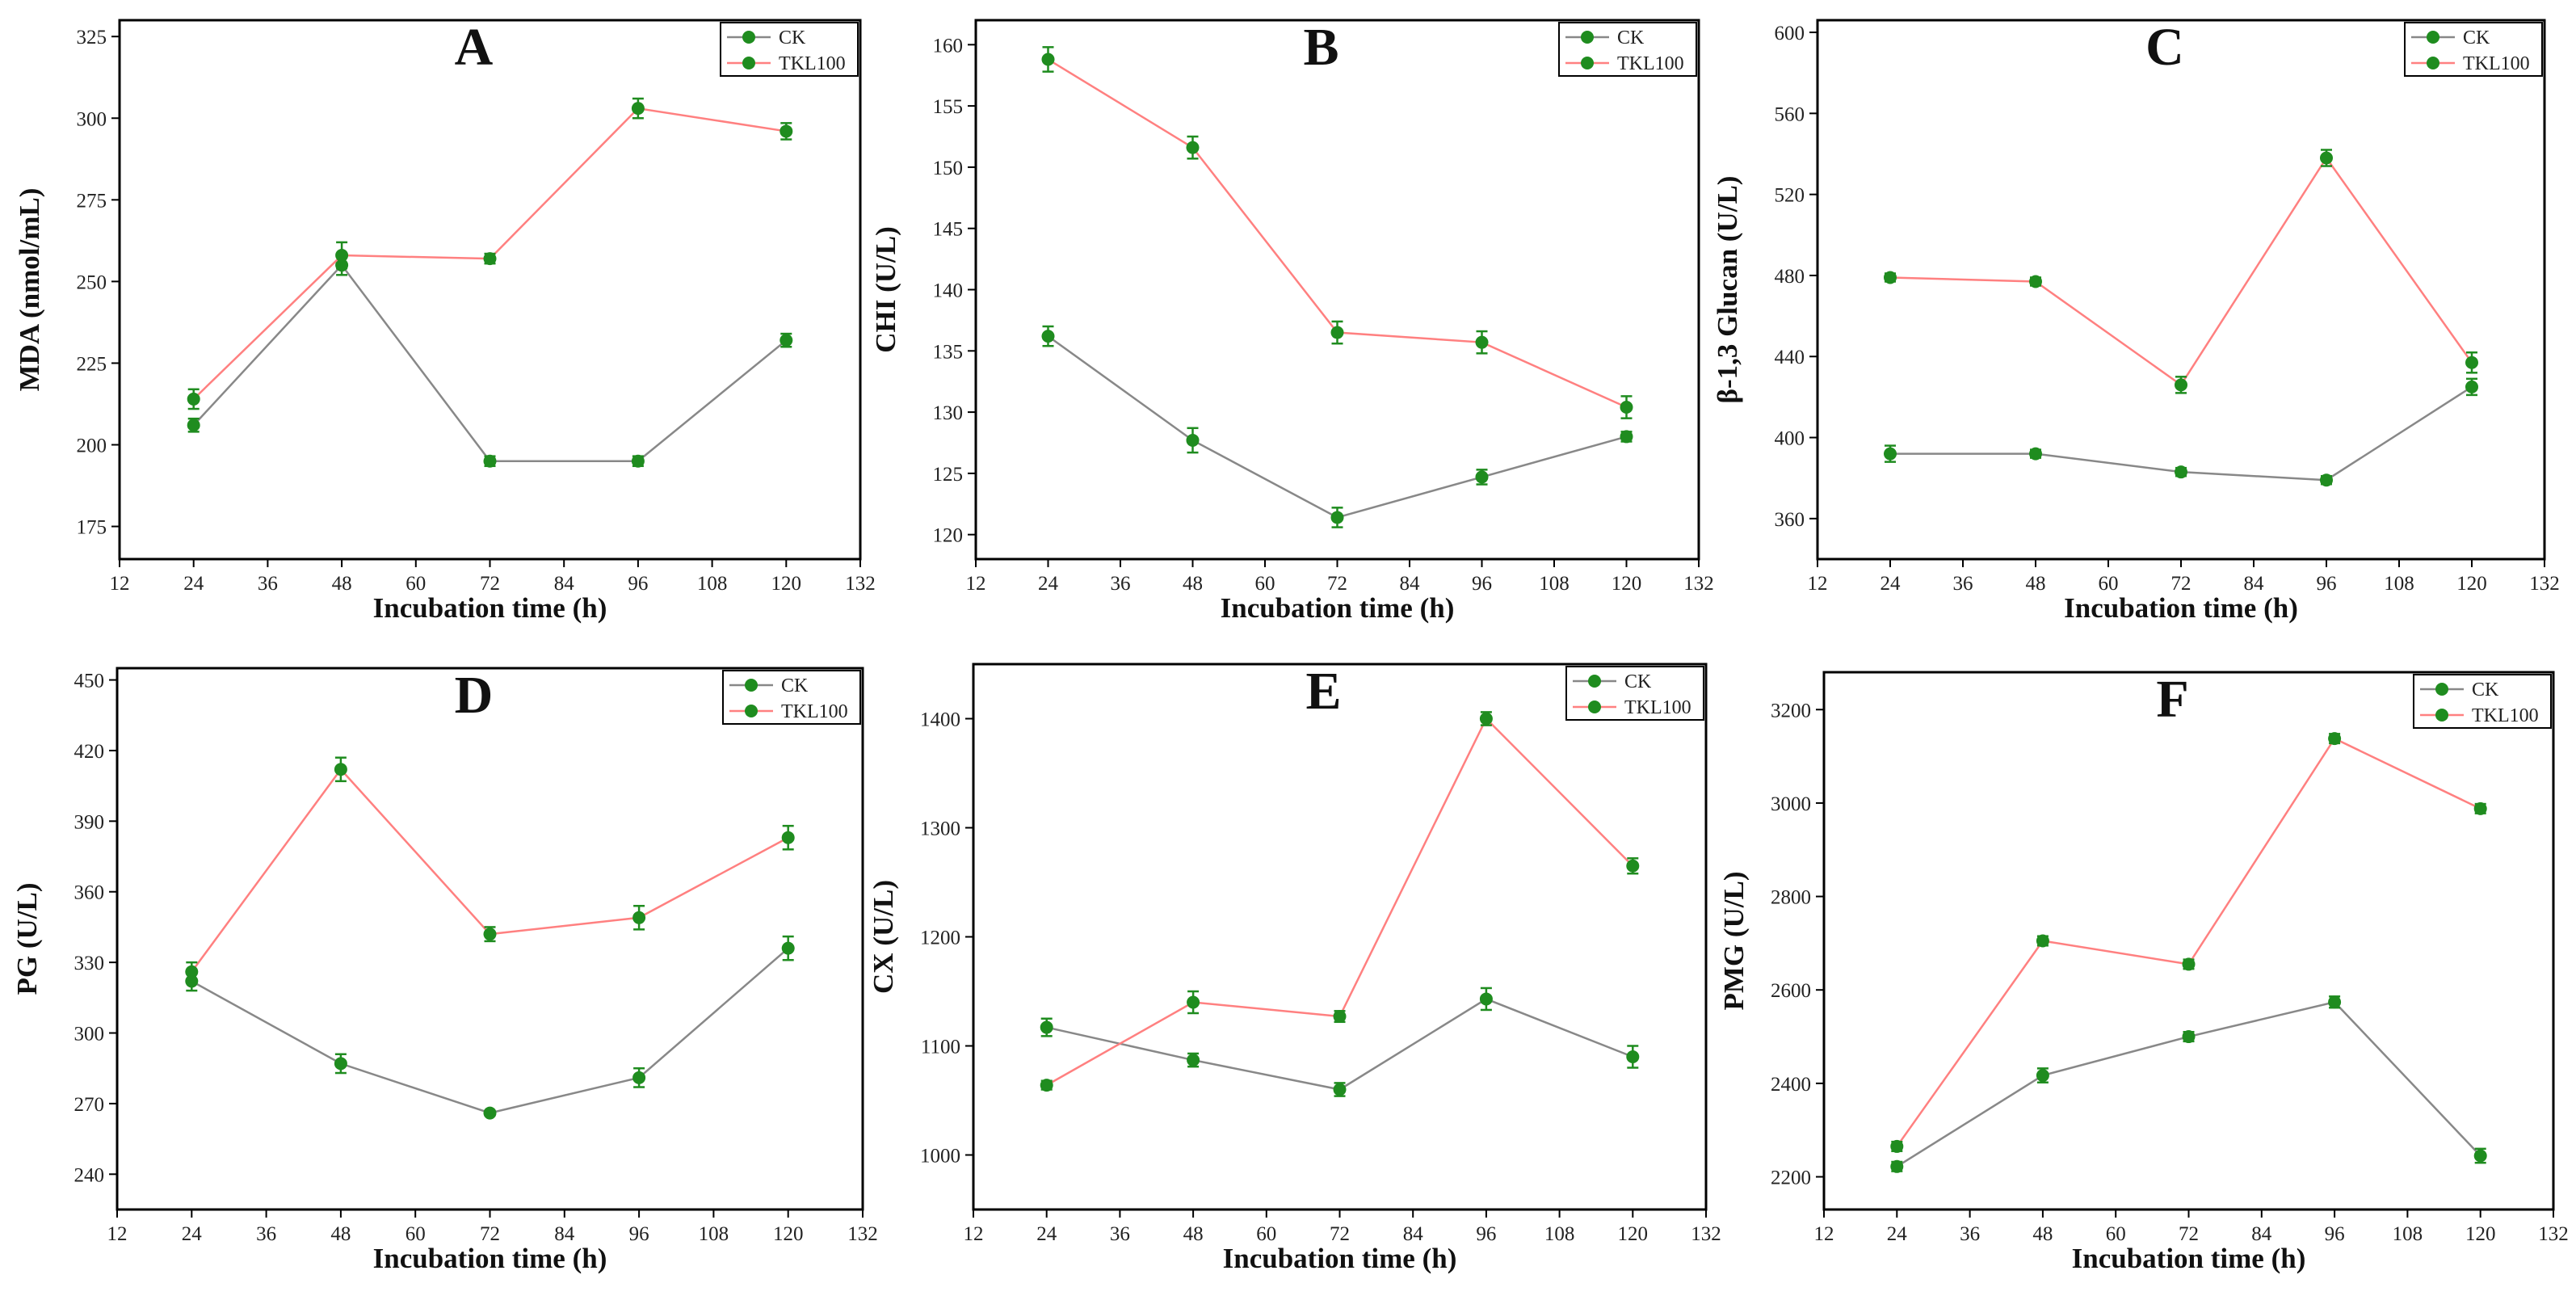 The width and height of the screenshot is (2576, 1300). Describe the element at coordinates (948, 107) in the screenshot. I see `y-tick-label: 155` at that location.